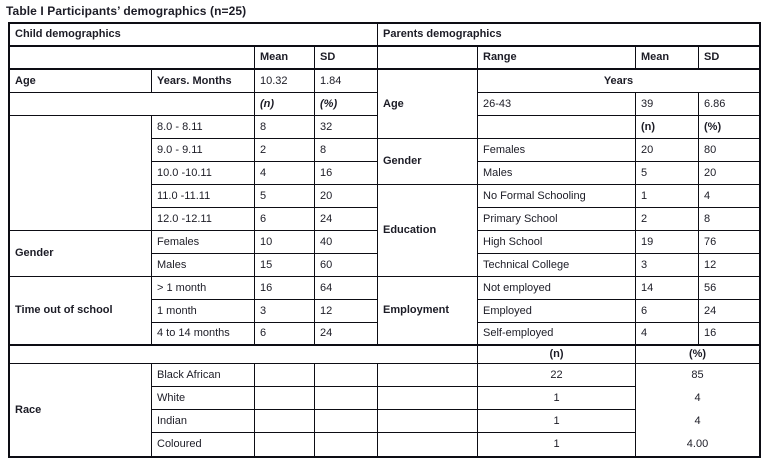 This screenshot has width=761, height=459. I want to click on child-section-header: Child demographics, so click(194, 35).